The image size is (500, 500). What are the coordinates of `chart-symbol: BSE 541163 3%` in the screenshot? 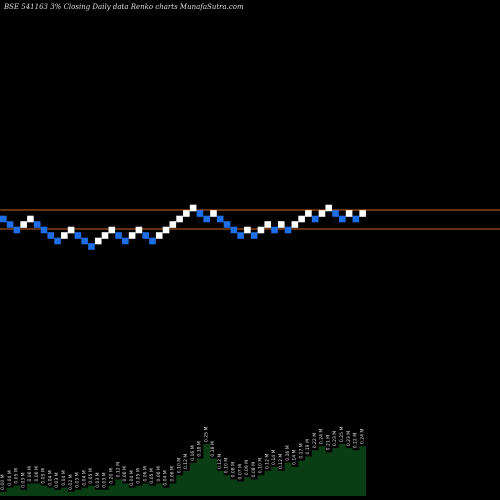 It's located at (33, 7).